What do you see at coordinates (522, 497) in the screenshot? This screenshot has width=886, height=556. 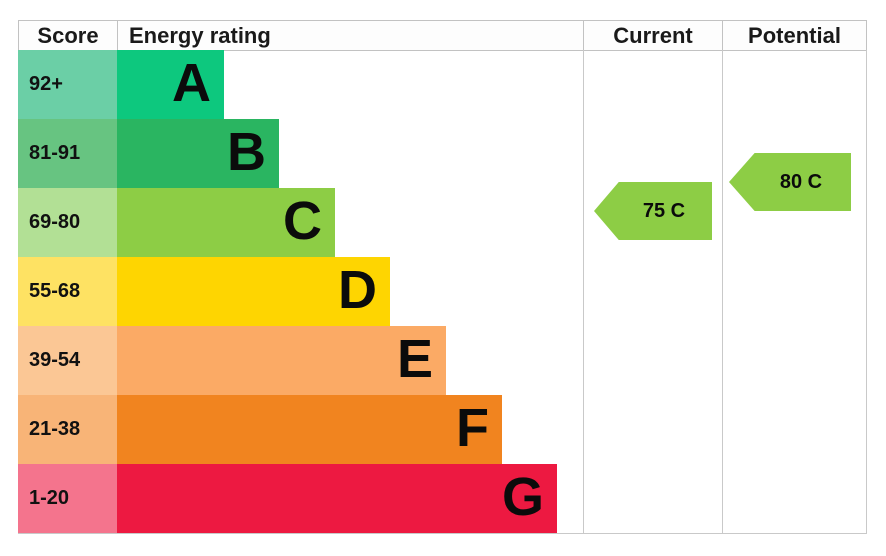 I see `band-letter-g: G` at bounding box center [522, 497].